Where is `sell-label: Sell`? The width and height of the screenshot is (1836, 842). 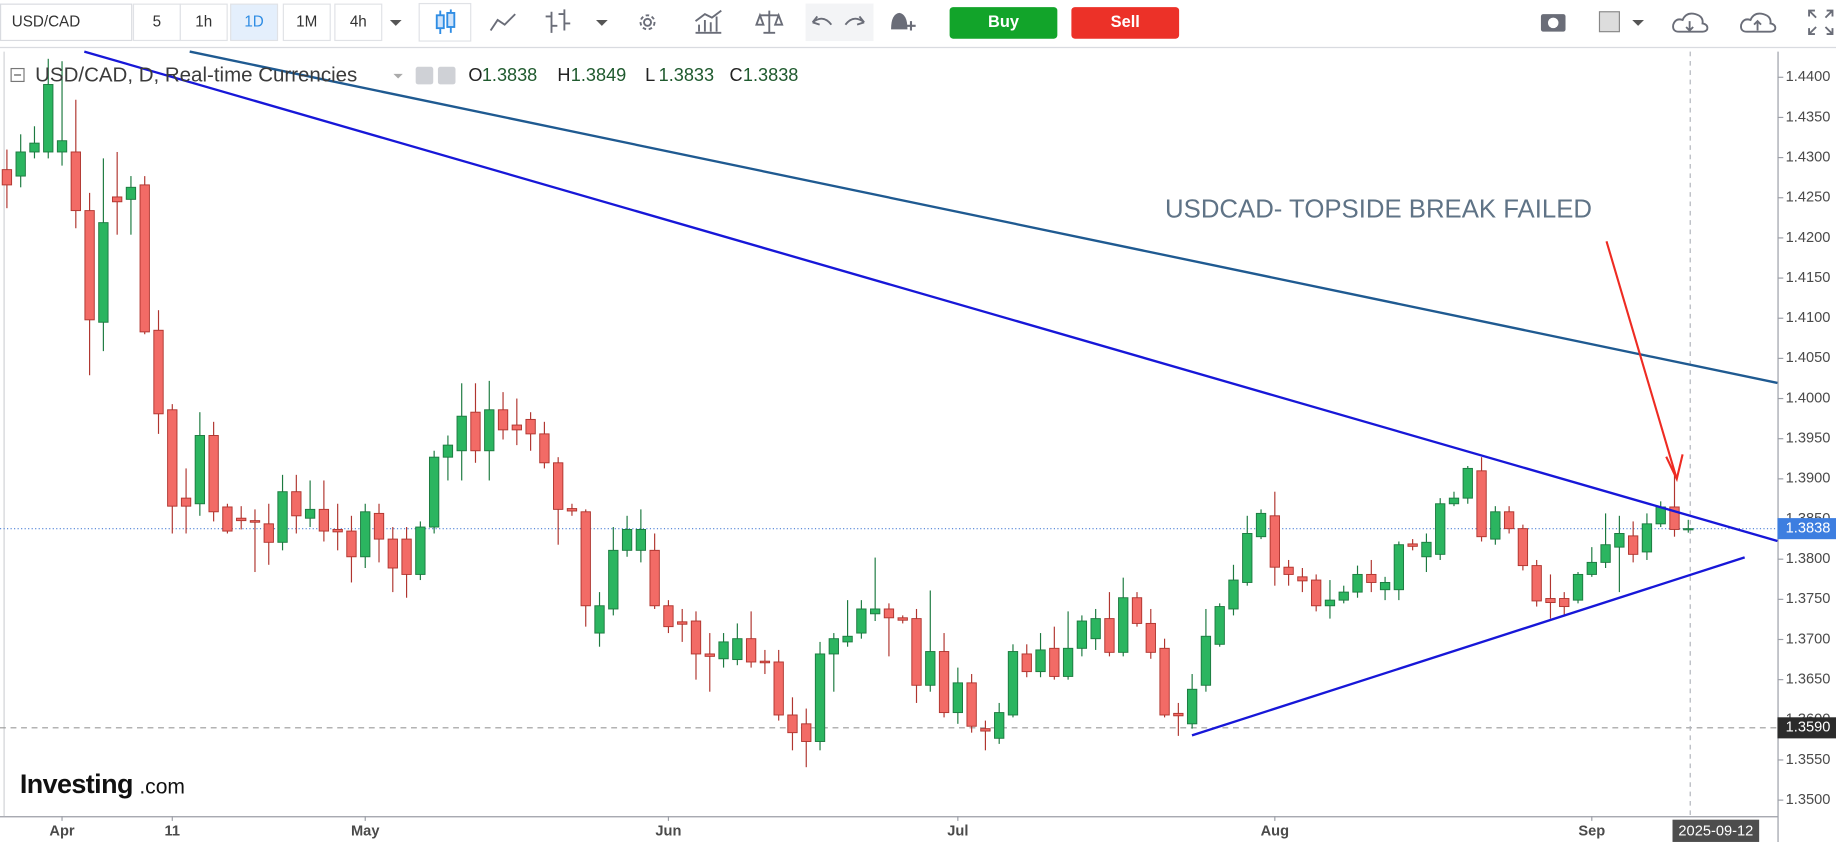
sell-label: Sell is located at coordinates (1125, 22).